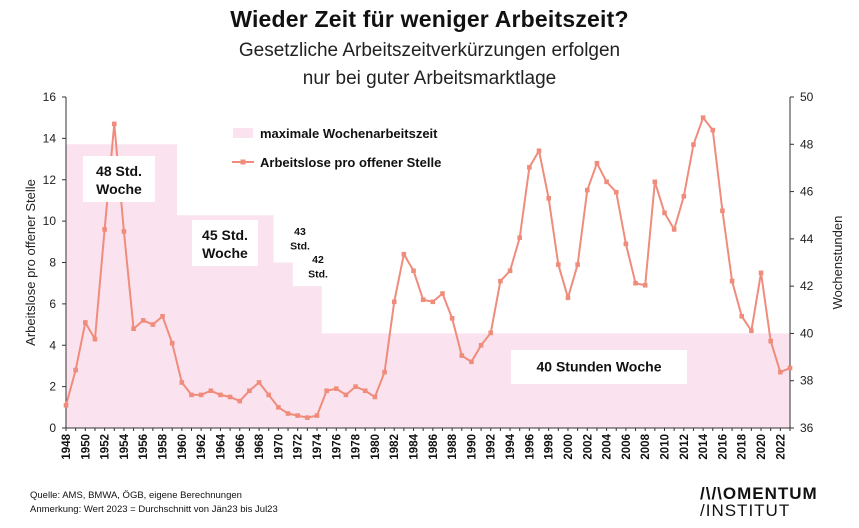 Image resolution: width=859 pixels, height=528 pixels. Describe the element at coordinates (52, 263) in the screenshot. I see `left-tick-label: 8` at that location.